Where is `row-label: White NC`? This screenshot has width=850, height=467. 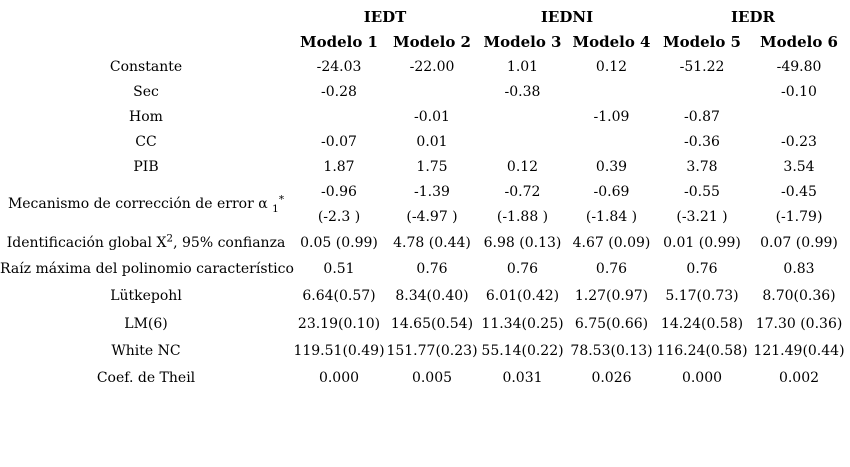 row-label: White NC is located at coordinates (146, 351).